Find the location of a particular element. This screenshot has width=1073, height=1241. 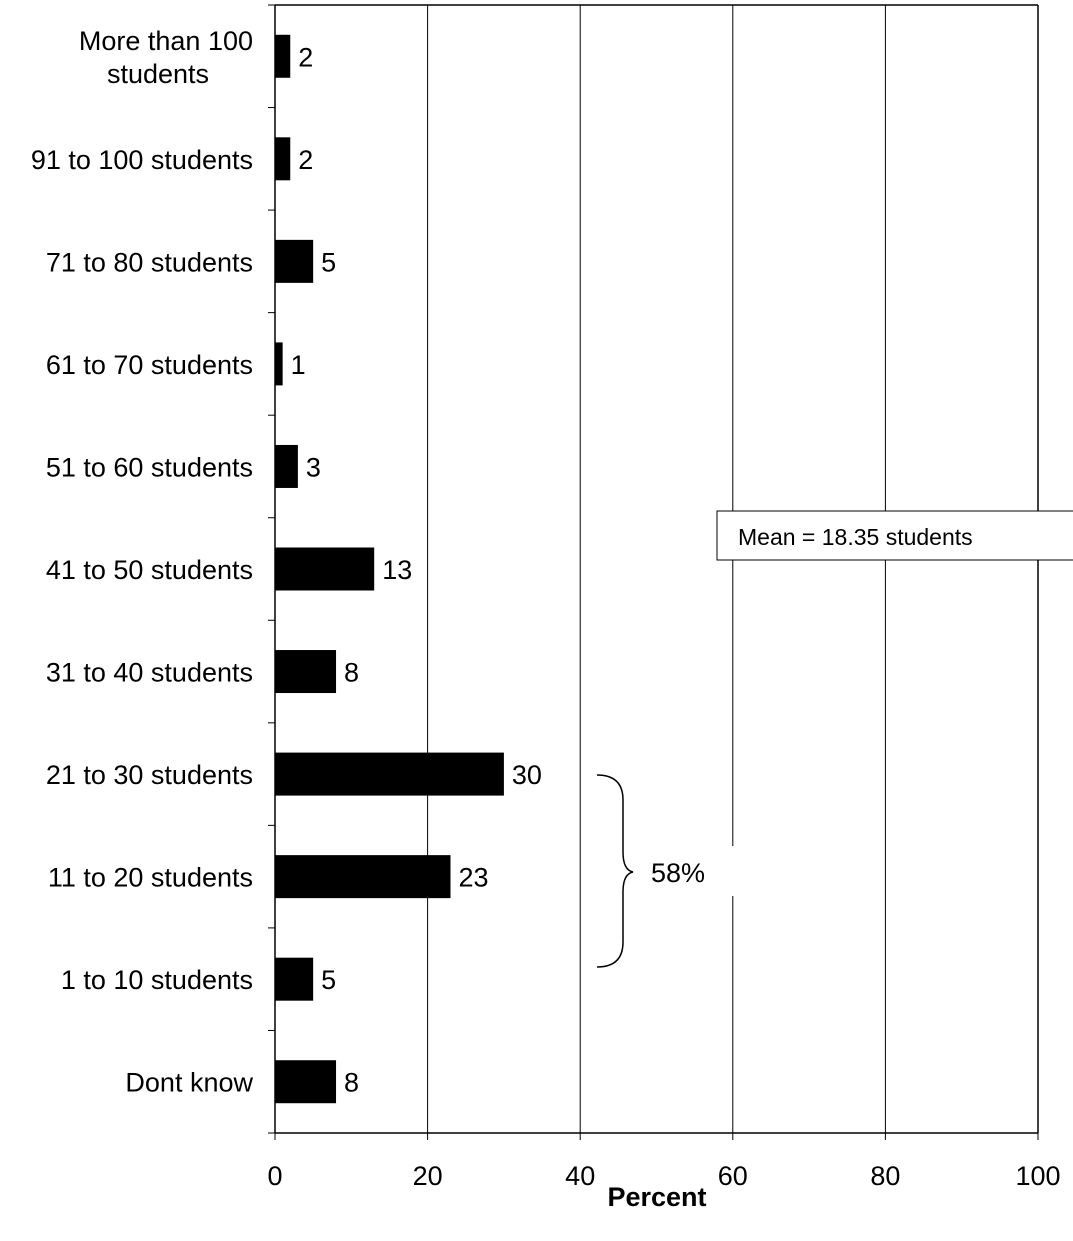

category-label: 61 to 70 students is located at coordinates (149, 365).